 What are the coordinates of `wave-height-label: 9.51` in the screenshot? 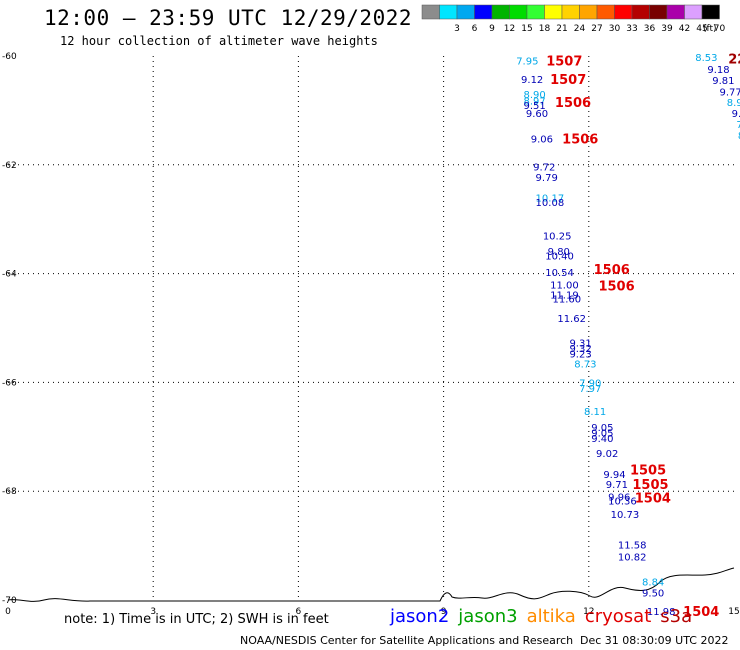 It's located at (534, 106).